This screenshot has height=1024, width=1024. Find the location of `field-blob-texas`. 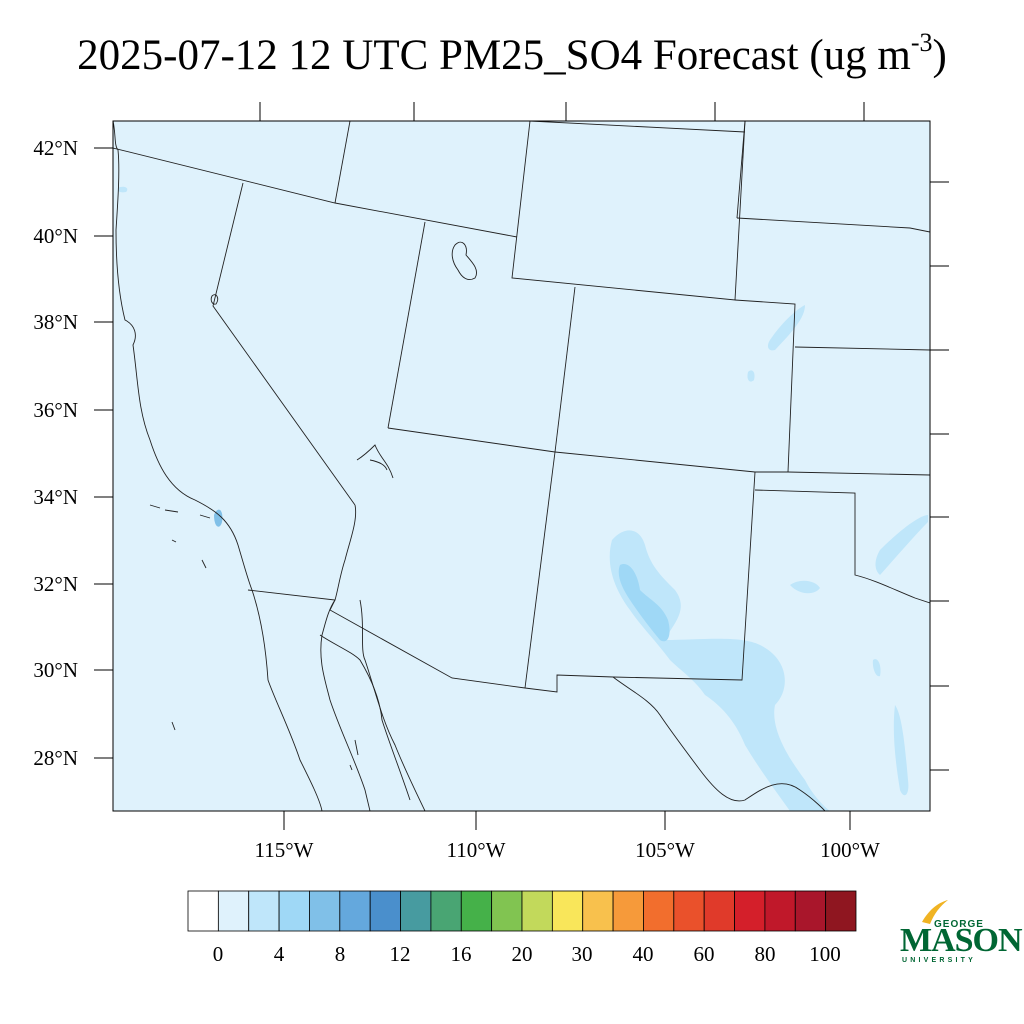

field-blob-texas is located at coordinates (714, 666).